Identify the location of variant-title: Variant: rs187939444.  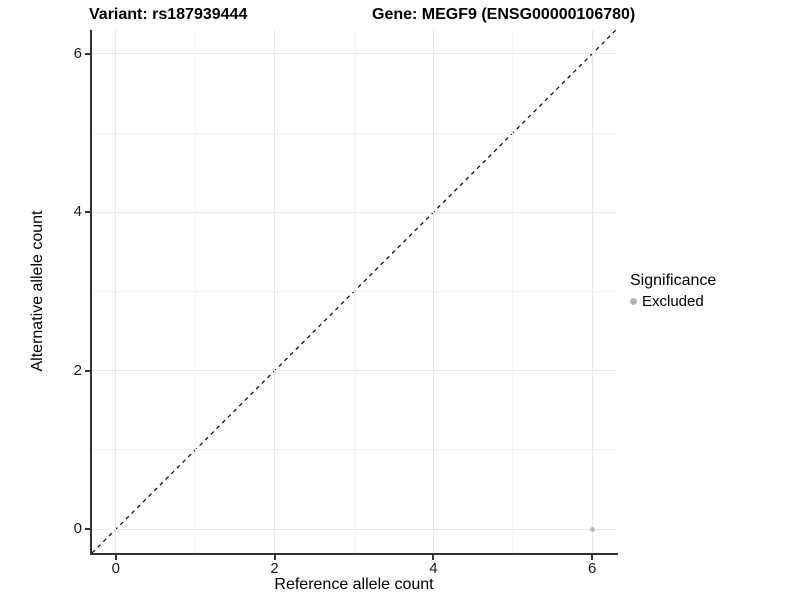
(168, 14).